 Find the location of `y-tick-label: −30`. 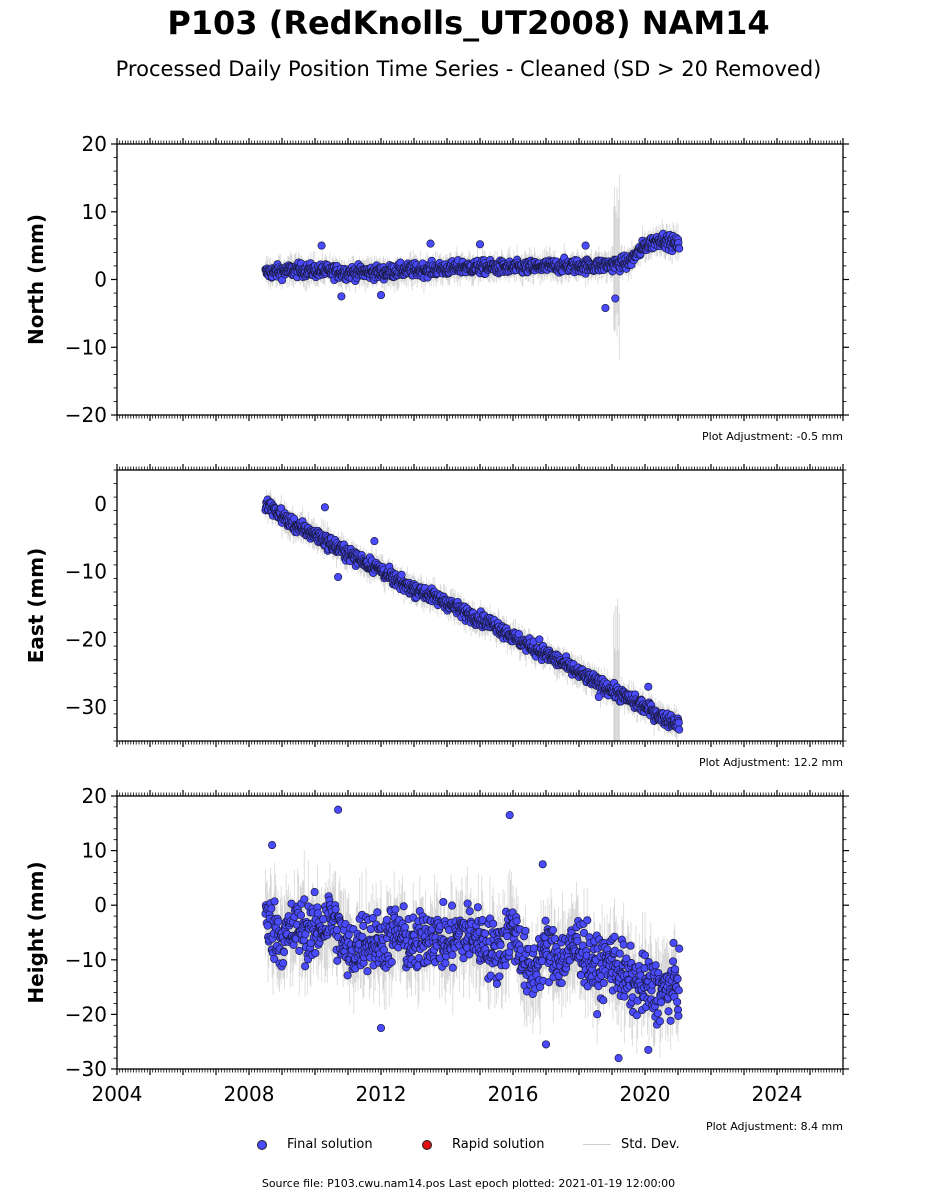

y-tick-label: −30 is located at coordinates (86, 707).